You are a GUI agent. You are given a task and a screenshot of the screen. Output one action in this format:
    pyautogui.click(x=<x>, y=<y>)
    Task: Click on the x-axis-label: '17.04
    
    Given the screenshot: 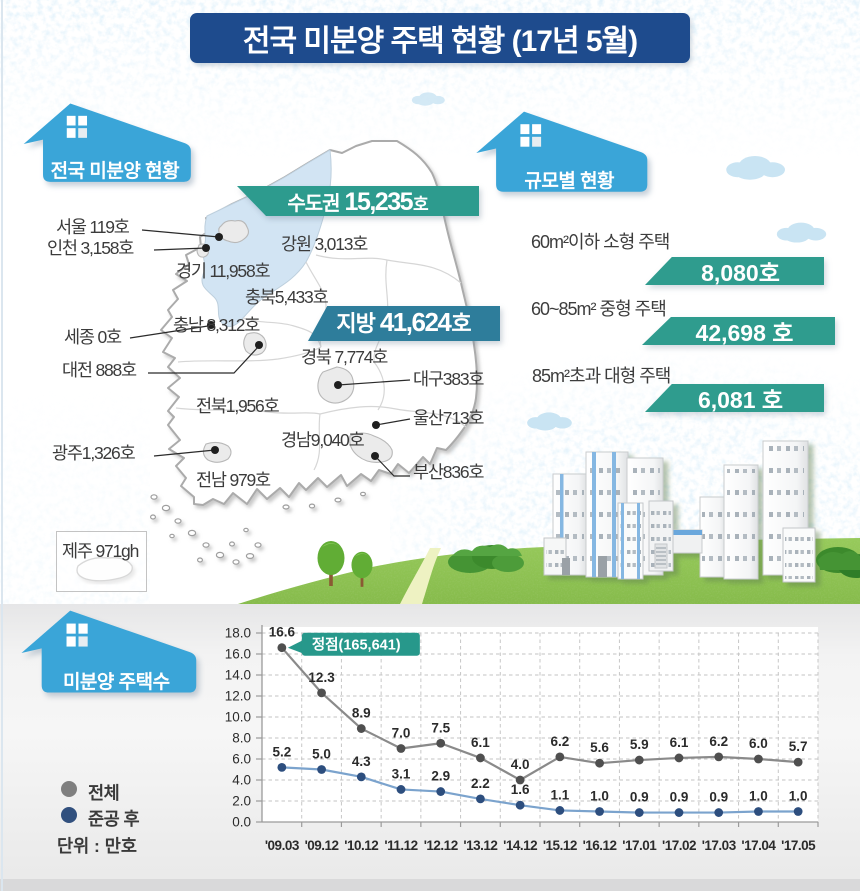 What is the action you would take?
    pyautogui.click(x=758, y=845)
    